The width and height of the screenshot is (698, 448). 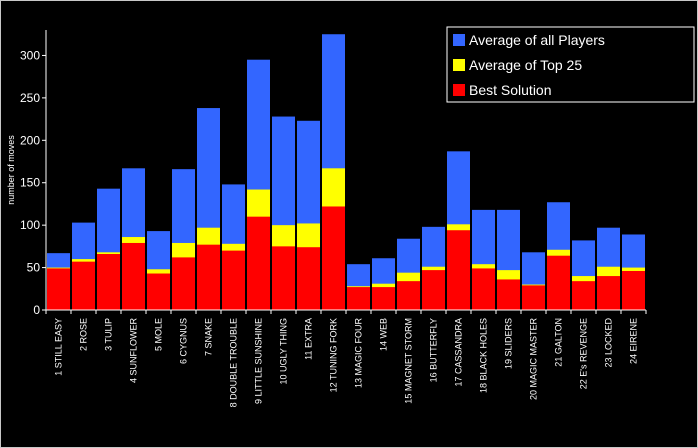 I want to click on y-tick-label: 100, so click(x=30, y=225).